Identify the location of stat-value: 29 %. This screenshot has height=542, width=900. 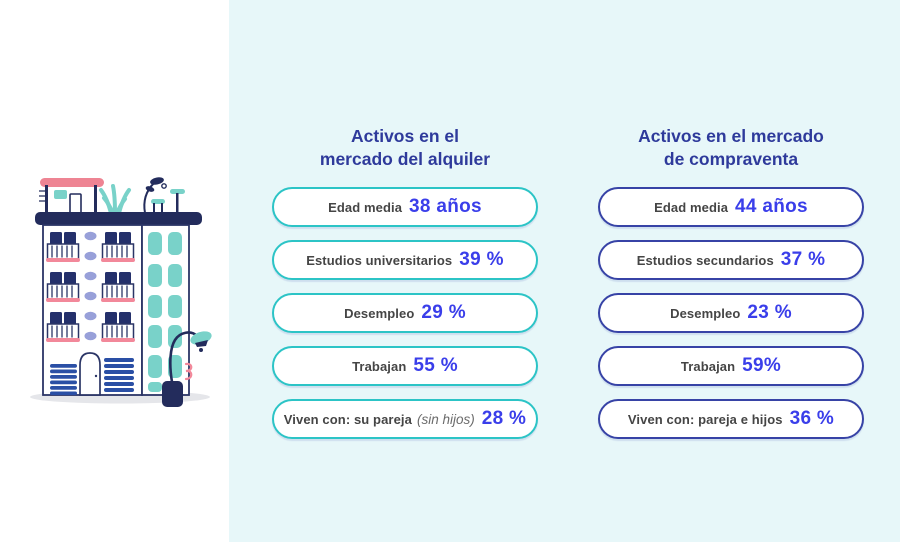
(443, 312).